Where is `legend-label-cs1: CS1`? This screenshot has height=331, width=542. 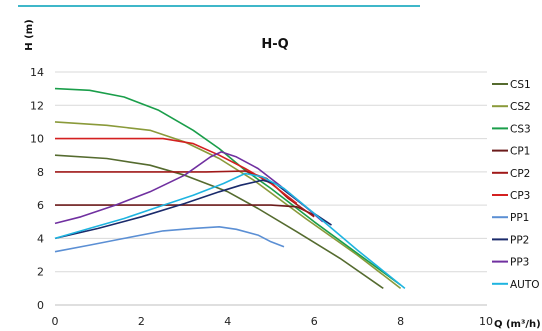 legend-label-cs1: CS1 is located at coordinates (520, 85).